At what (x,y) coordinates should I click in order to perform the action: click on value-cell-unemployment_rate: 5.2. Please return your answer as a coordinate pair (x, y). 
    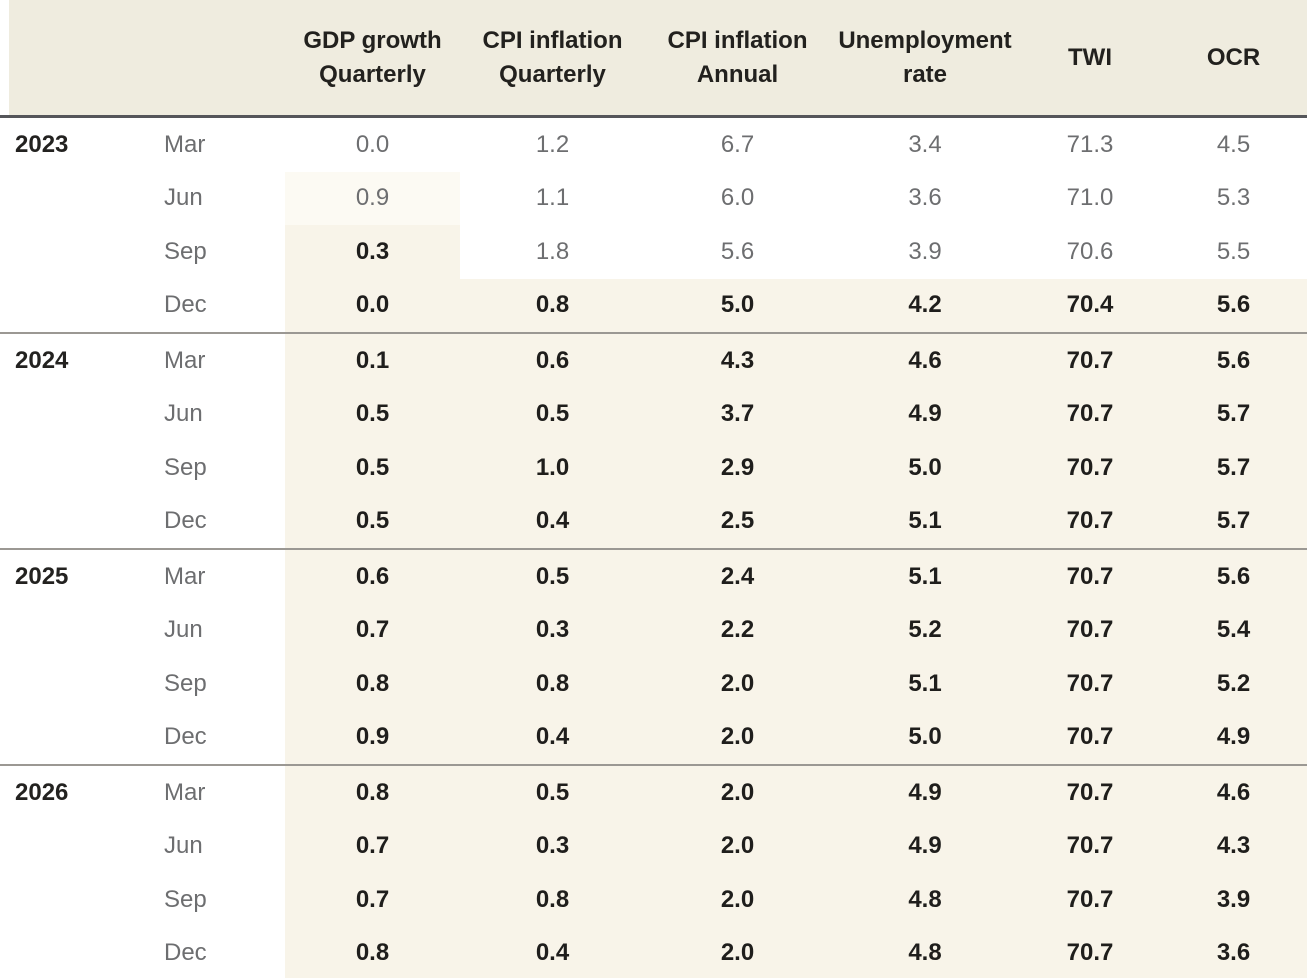
    Looking at the image, I should click on (925, 630).